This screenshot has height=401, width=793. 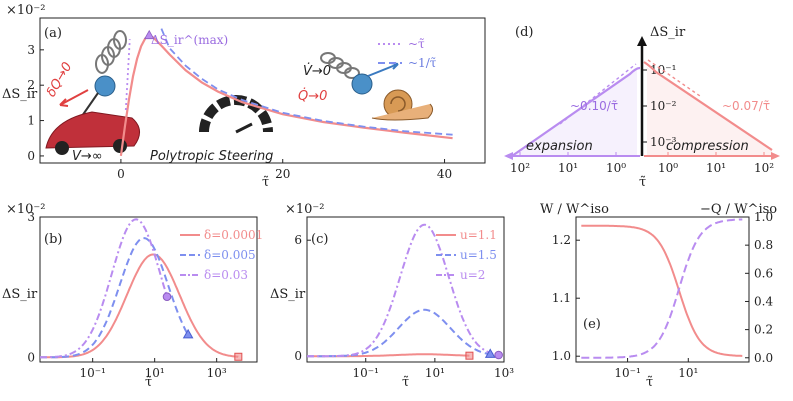 What do you see at coordinates (111, 52) in the screenshot?
I see `spring-left` at bounding box center [111, 52].